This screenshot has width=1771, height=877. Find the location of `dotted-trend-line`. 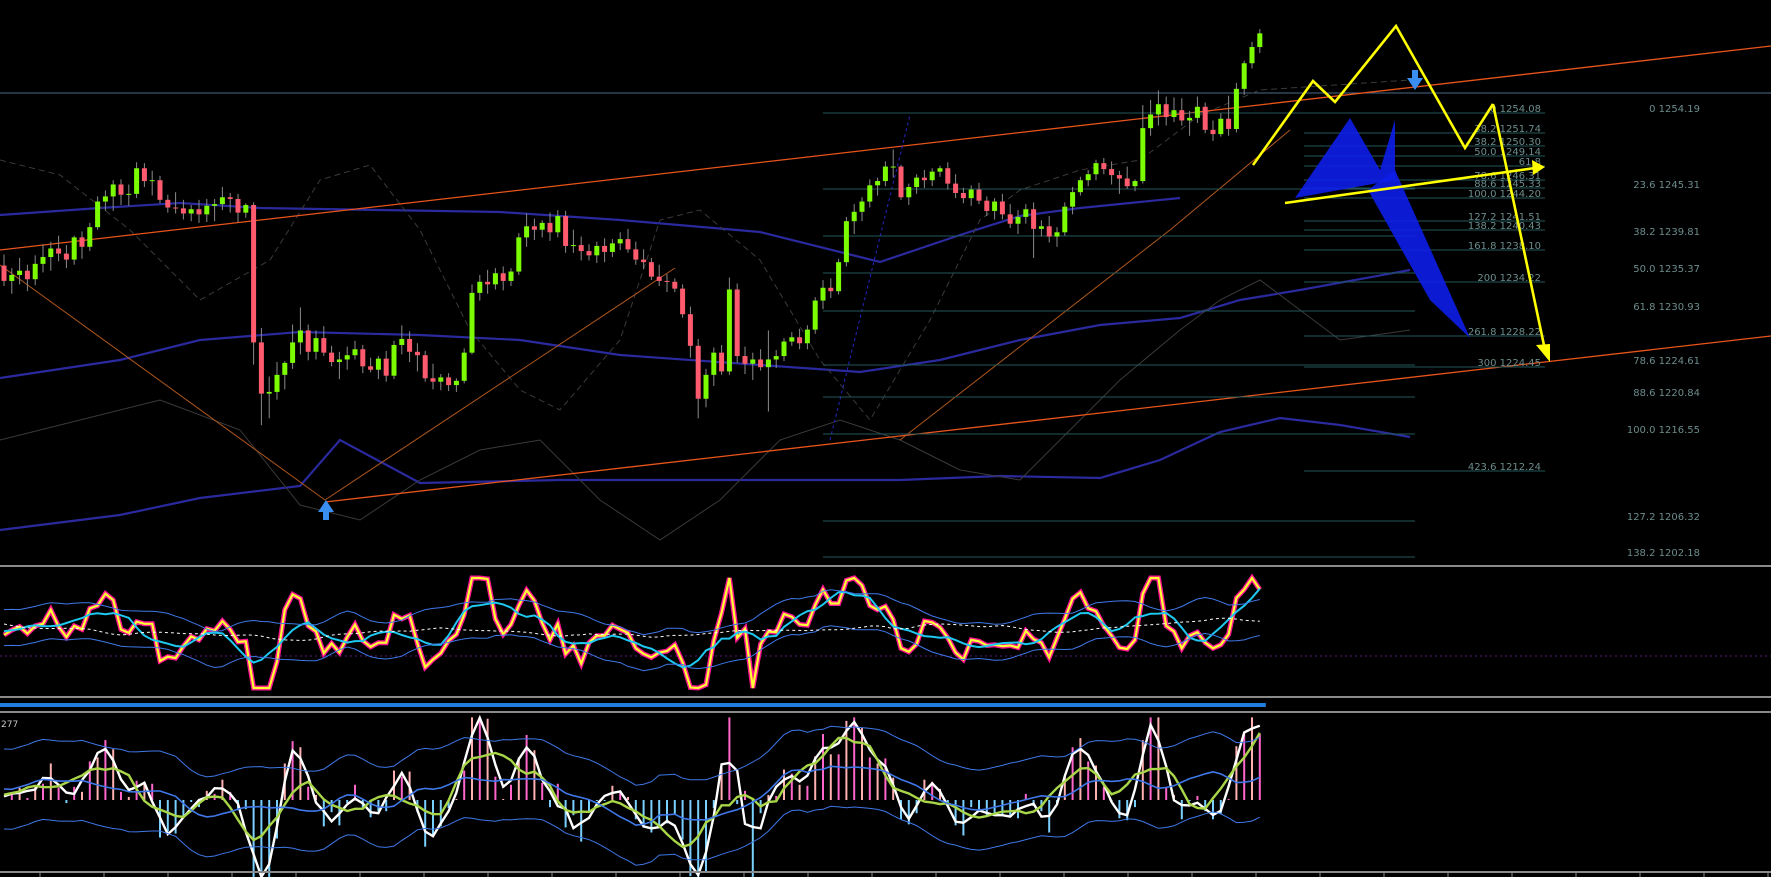

dotted-trend-line is located at coordinates (870, 277).